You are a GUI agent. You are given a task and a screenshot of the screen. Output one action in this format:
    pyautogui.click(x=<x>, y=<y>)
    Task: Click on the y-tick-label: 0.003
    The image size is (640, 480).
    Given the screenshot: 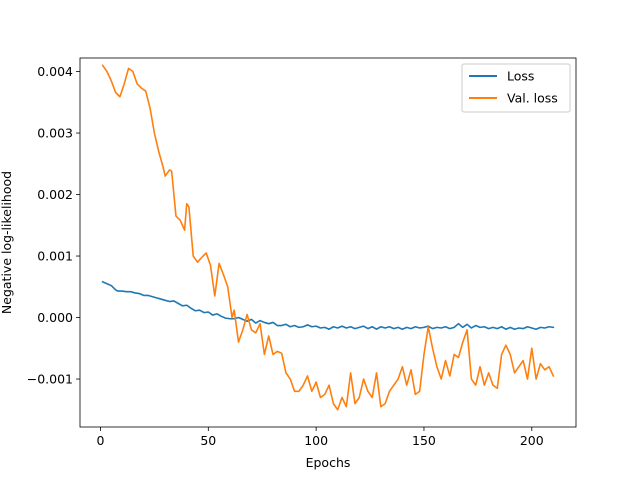 What is the action you would take?
    pyautogui.click(x=55, y=133)
    